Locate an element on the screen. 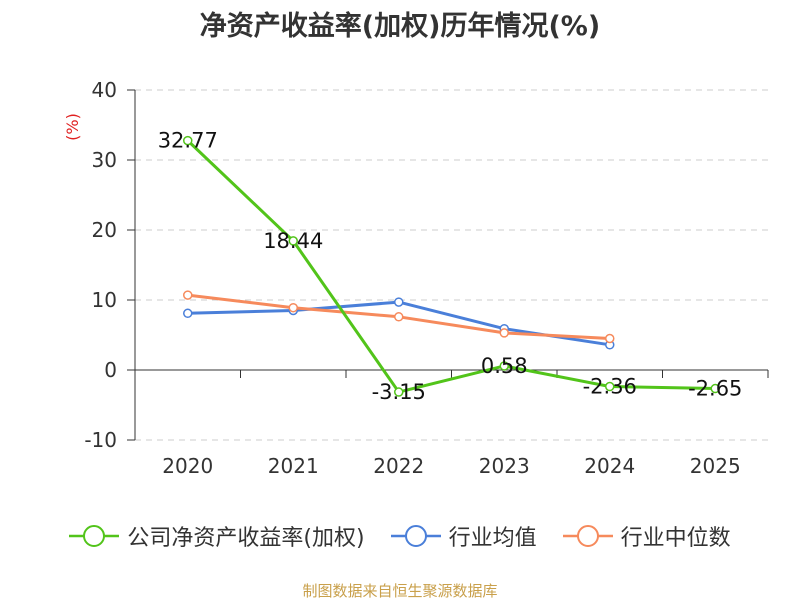 This screenshot has height=601, width=800. legend-label: 公司净资产收益率(加权) is located at coordinates (246, 538).